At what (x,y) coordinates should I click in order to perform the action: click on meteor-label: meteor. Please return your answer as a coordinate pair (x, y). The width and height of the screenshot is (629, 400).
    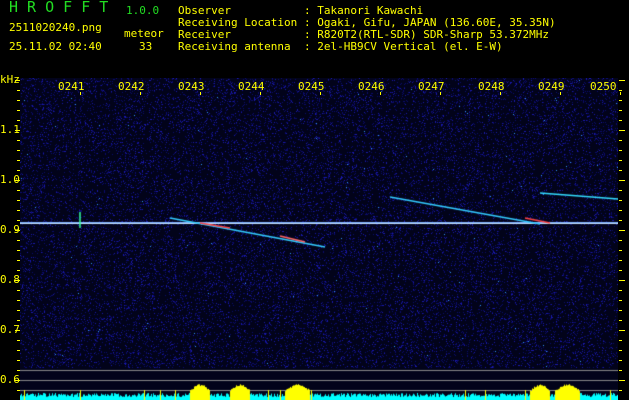
    Looking at the image, I should click on (144, 33).